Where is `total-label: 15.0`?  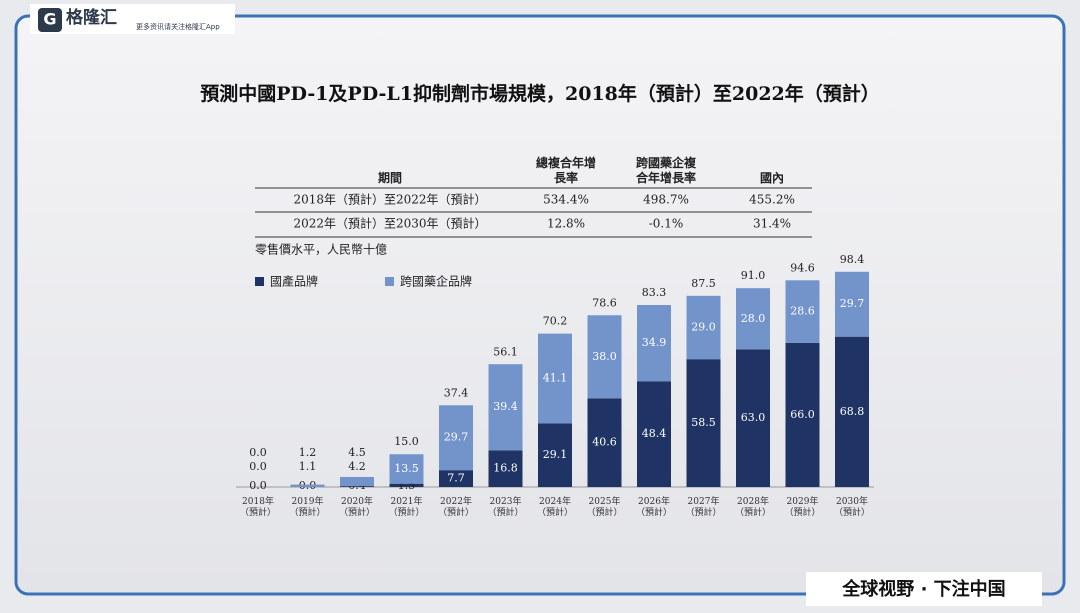 total-label: 15.0 is located at coordinates (406, 441).